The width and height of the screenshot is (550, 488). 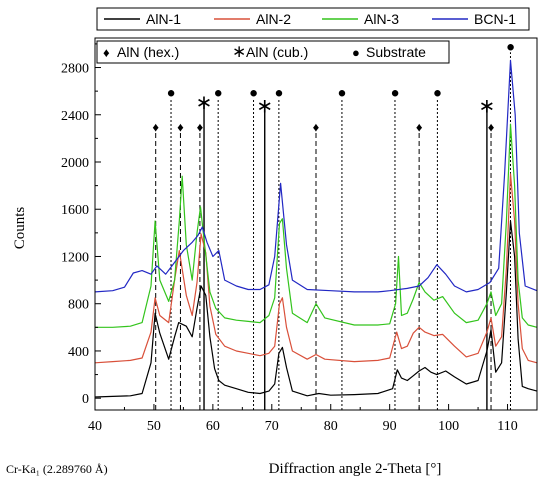 I want to click on x-axis-label: Diffraction angle 2-Theta [°], so click(x=355, y=469).